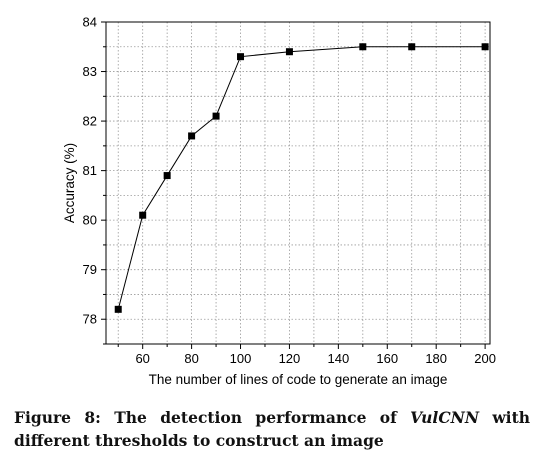 This screenshot has height=469, width=542. What do you see at coordinates (387, 358) in the screenshot?
I see `x-tick-label: 160` at bounding box center [387, 358].